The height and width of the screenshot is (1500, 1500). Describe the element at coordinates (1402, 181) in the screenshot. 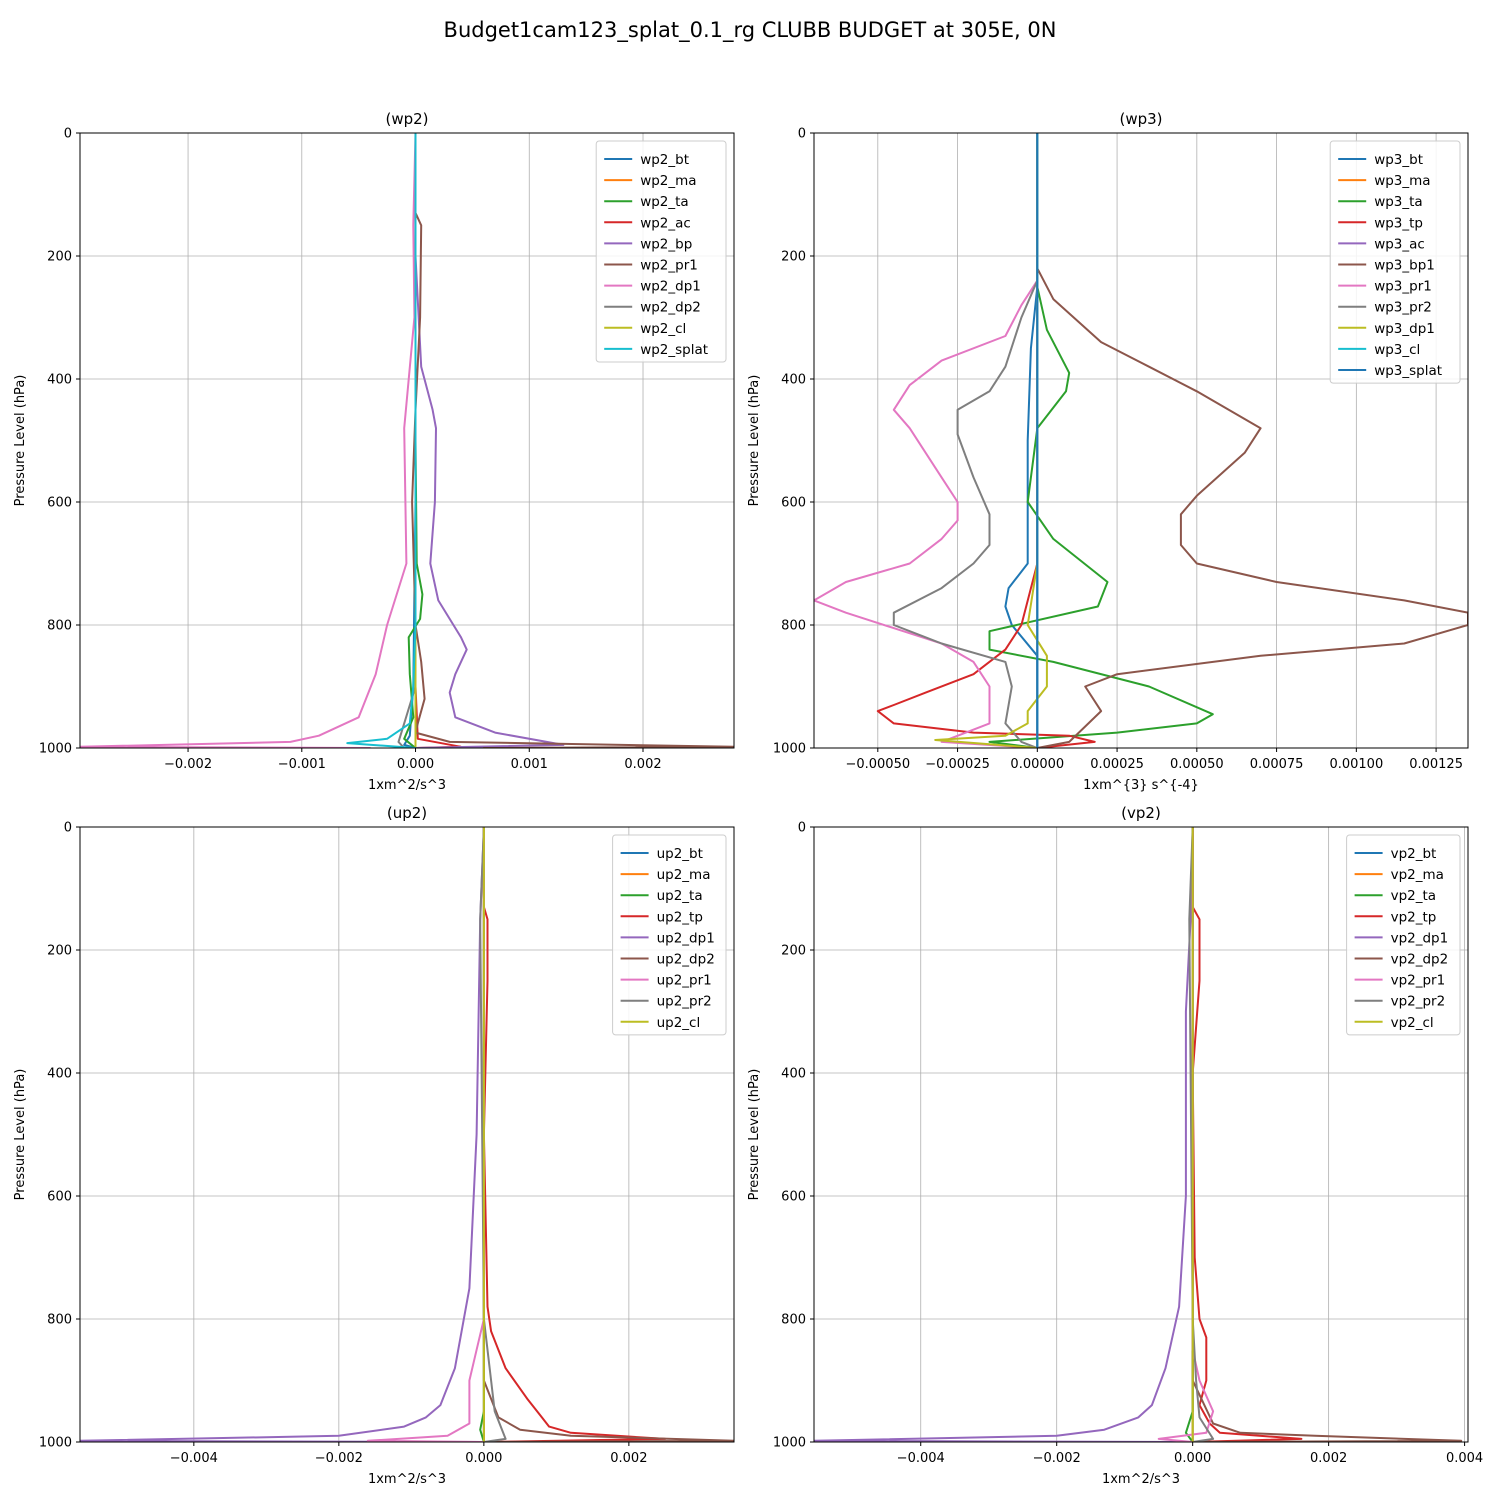

I see `legend-label: wp3_ma` at that location.